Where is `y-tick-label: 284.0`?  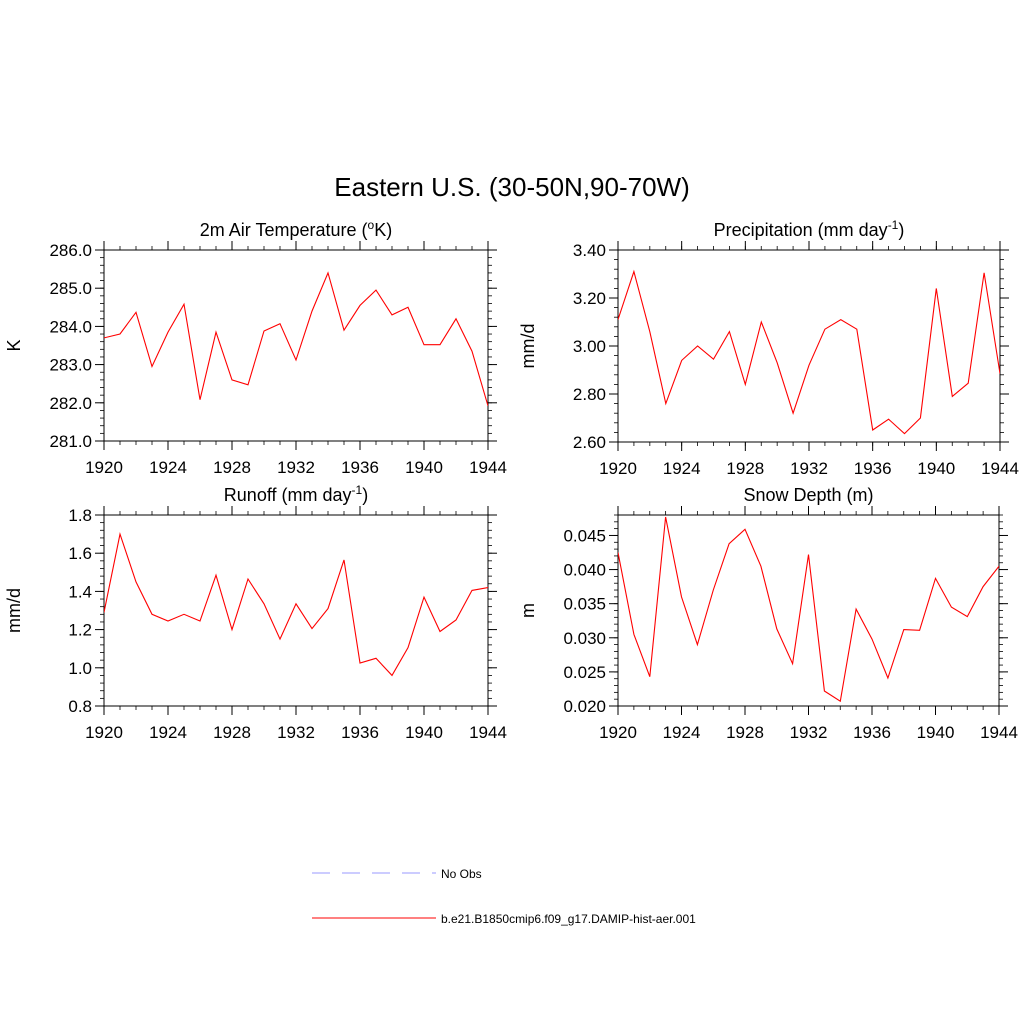 y-tick-label: 284.0 is located at coordinates (70, 326).